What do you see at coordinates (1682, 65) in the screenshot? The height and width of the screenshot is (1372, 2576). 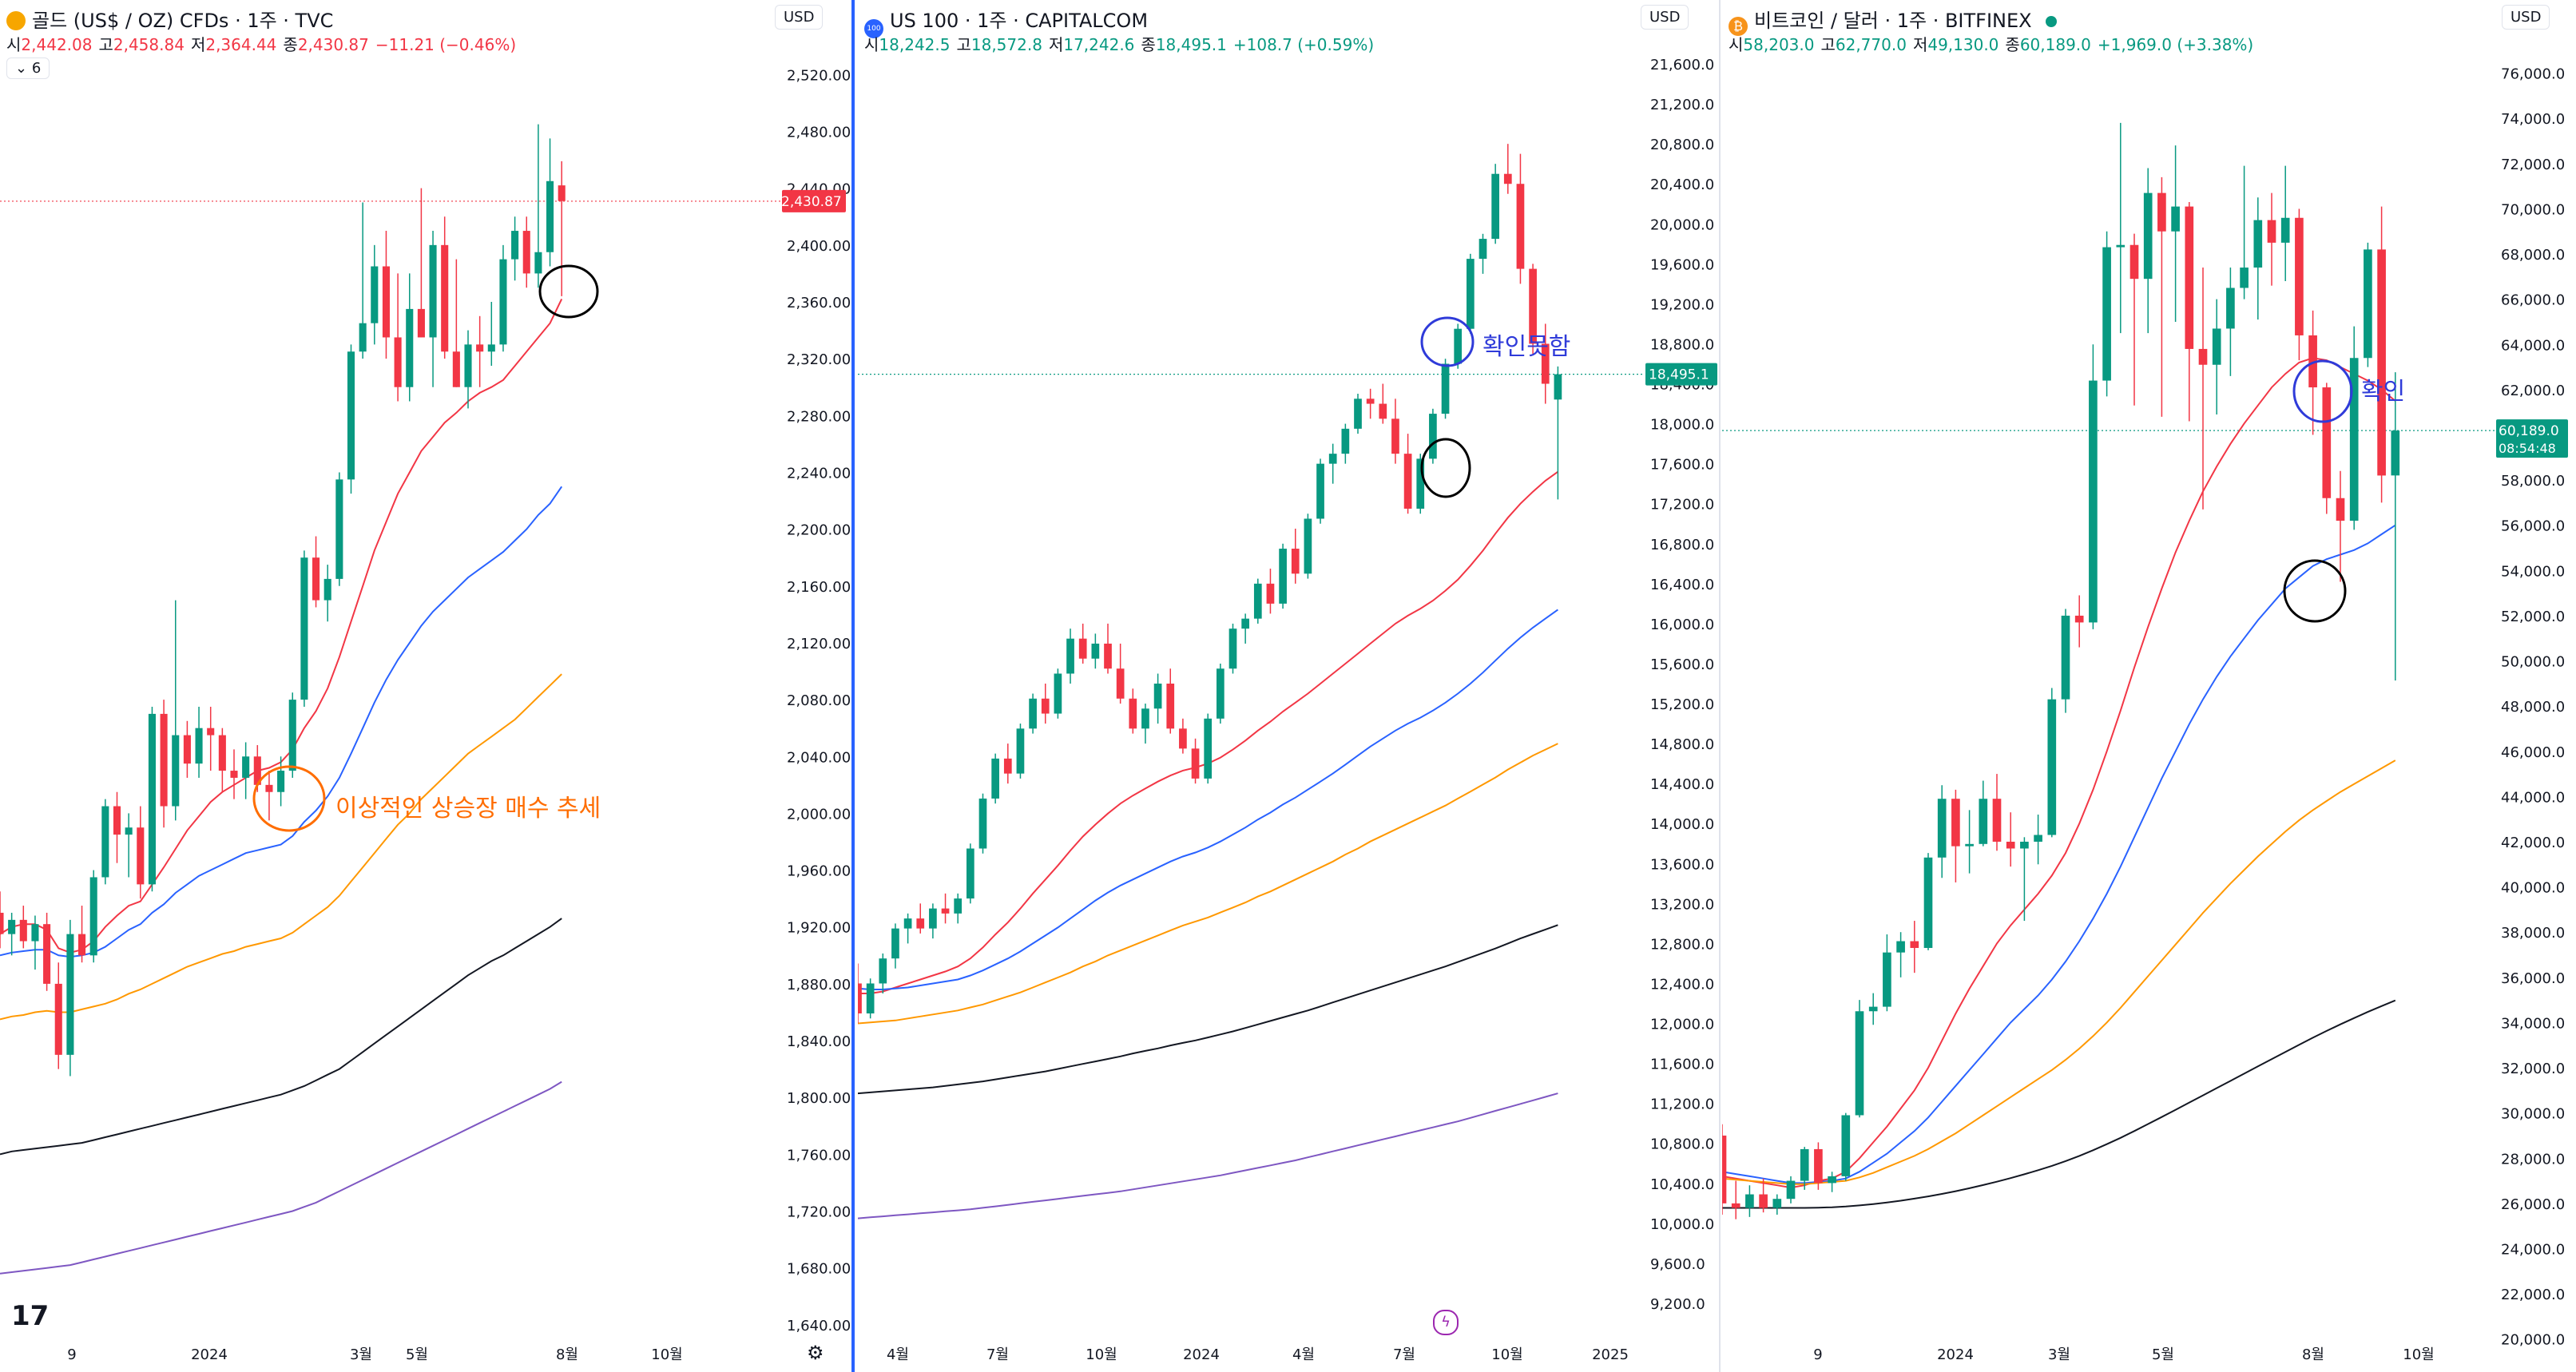 I see `y-tick-label: 21,600.0` at bounding box center [1682, 65].